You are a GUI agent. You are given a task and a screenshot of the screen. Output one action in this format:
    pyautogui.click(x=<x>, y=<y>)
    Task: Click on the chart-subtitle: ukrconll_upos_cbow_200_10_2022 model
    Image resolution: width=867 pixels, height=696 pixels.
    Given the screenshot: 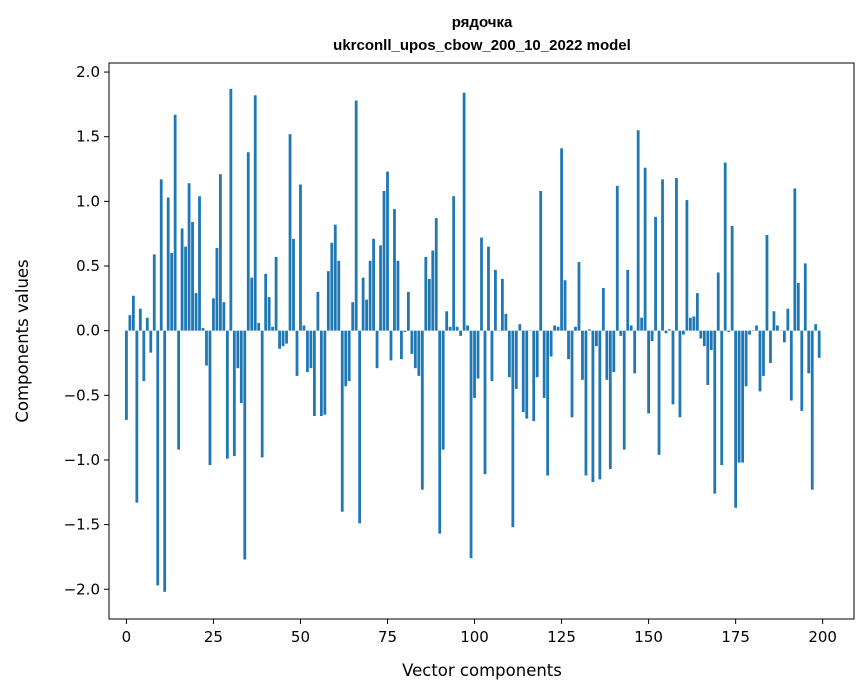 What is the action you would take?
    pyautogui.click(x=482, y=45)
    